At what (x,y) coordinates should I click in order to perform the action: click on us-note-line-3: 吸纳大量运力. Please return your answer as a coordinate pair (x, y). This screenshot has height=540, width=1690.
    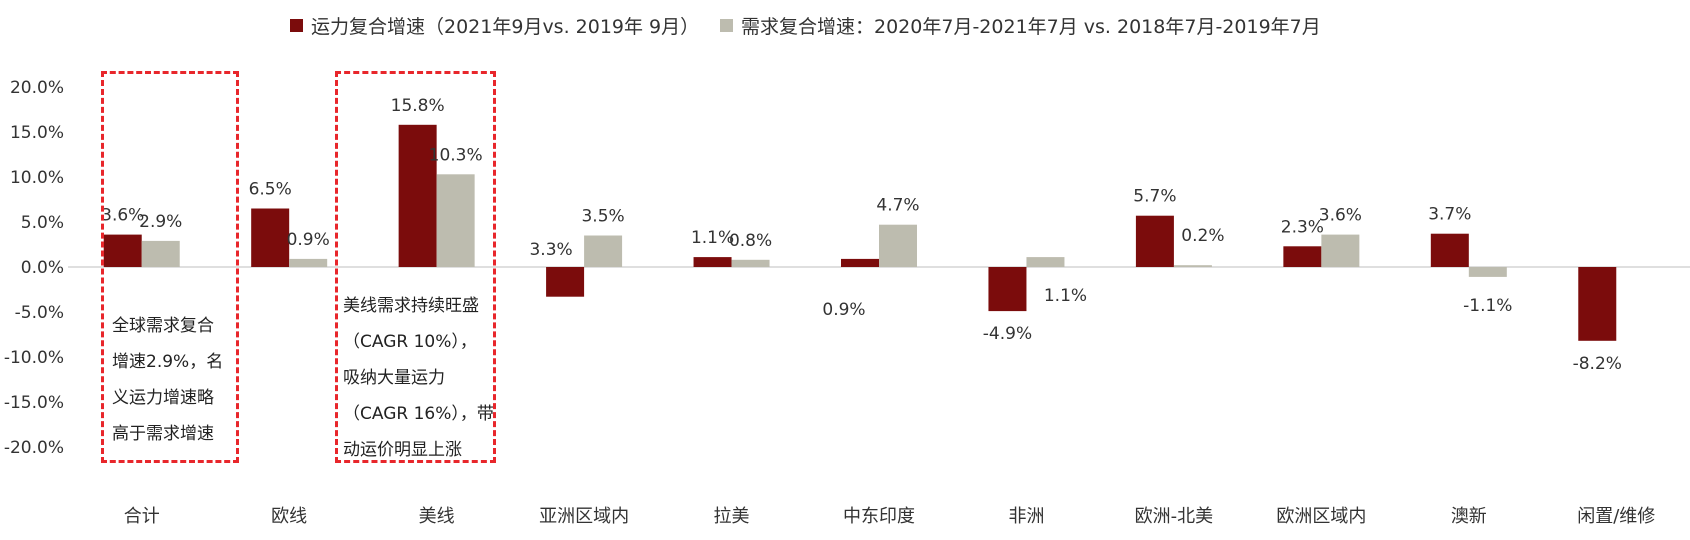
    Looking at the image, I should click on (394, 378).